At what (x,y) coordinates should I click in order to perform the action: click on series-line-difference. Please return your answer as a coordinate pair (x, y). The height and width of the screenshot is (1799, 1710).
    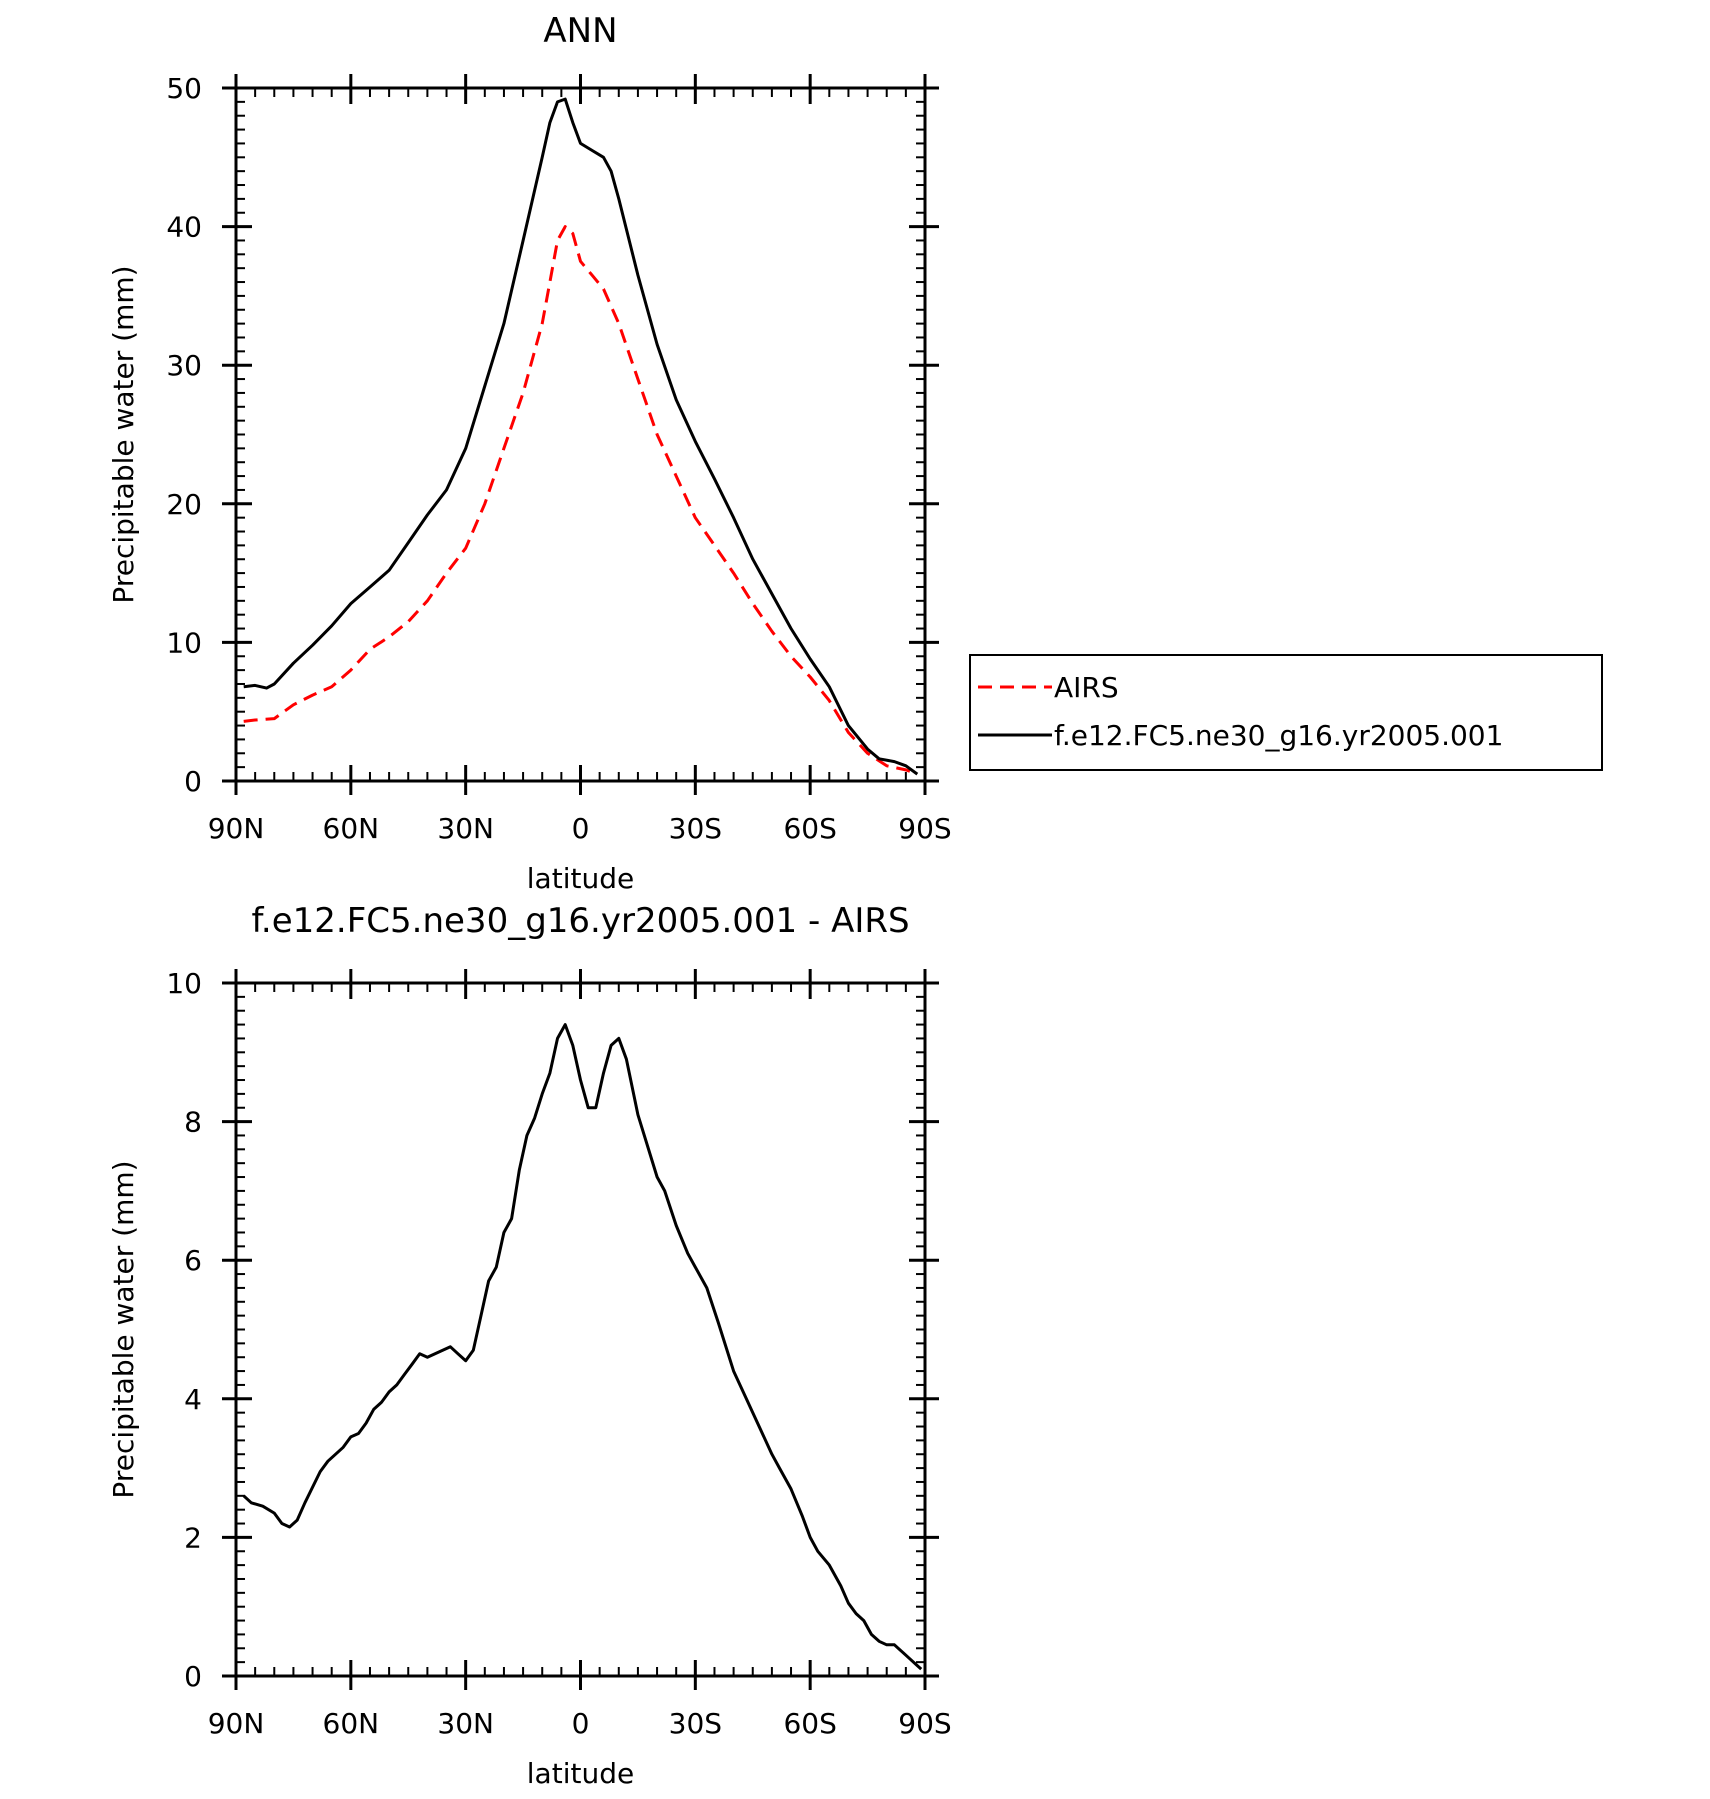
    Looking at the image, I should click on (583, 1347).